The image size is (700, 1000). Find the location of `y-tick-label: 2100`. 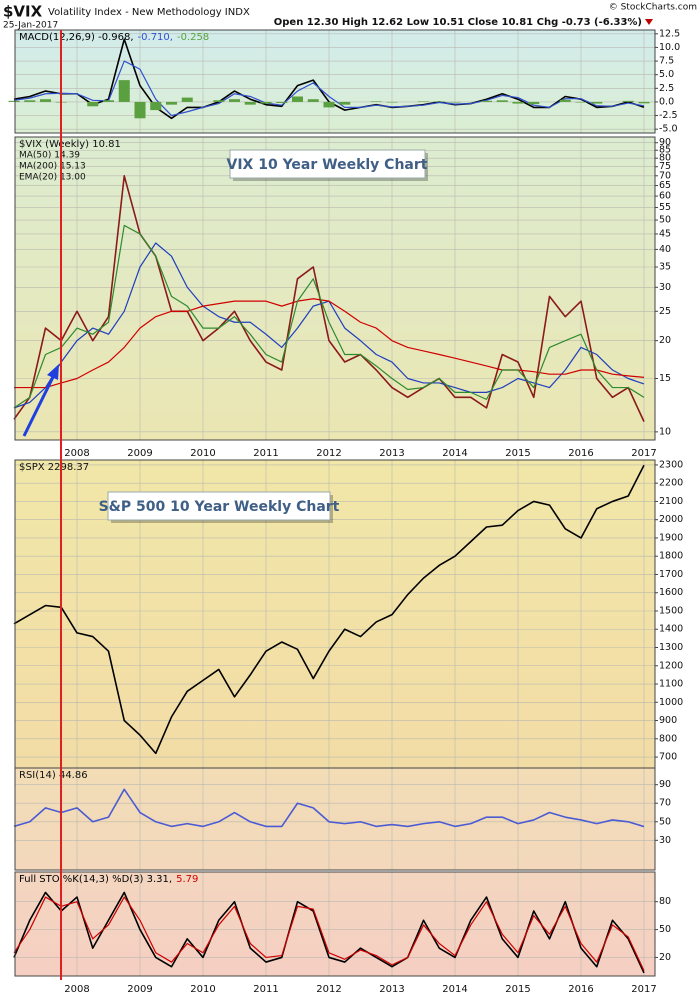

y-tick-label: 2100 is located at coordinates (671, 501).